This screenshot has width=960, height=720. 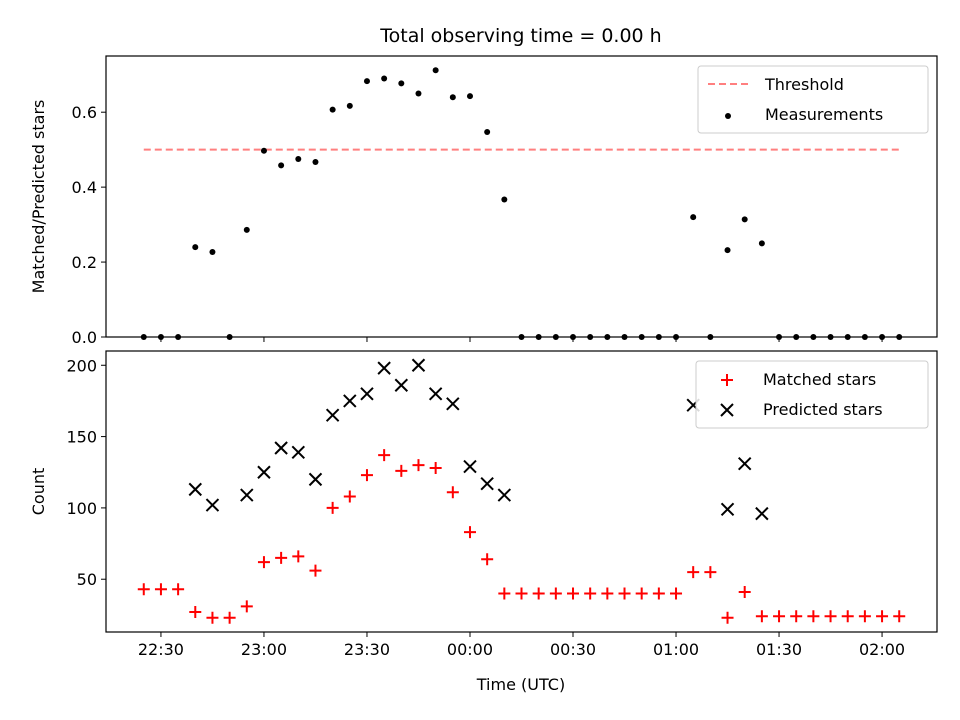 What do you see at coordinates (161, 649) in the screenshot?
I see `x-tick-label: 22:30` at bounding box center [161, 649].